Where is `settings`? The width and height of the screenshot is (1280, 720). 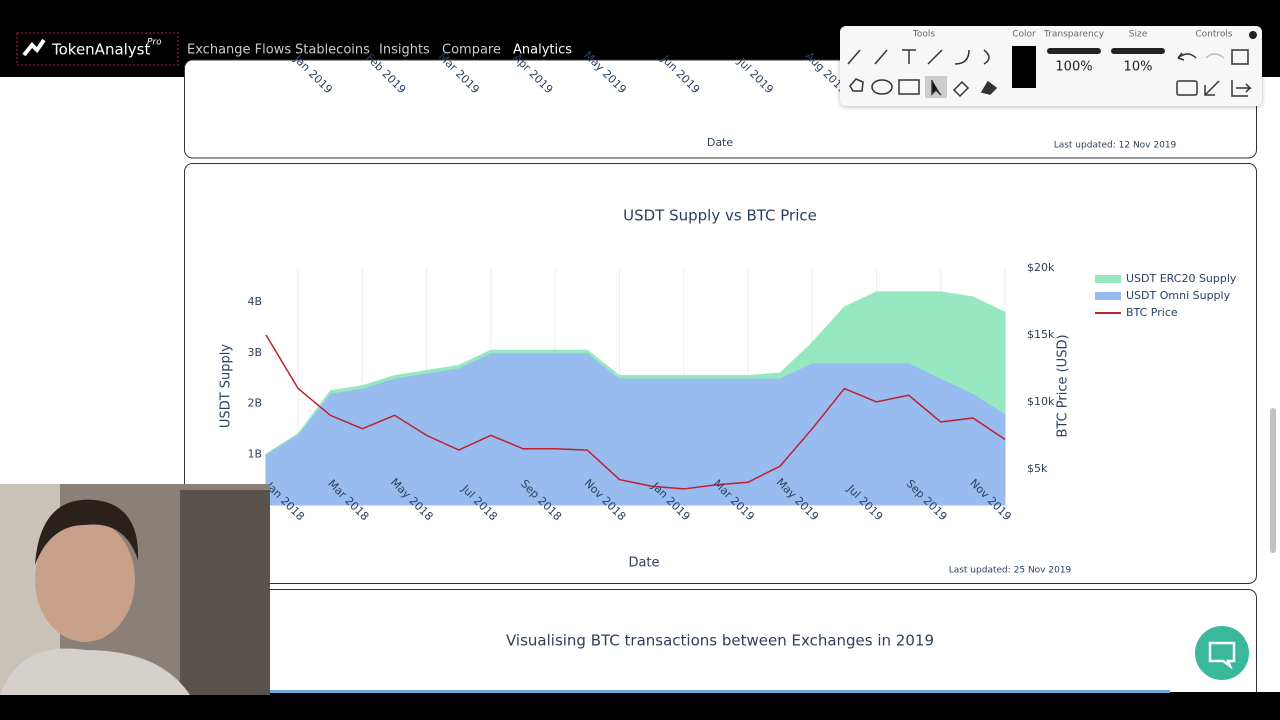 settings is located at coordinates (1253, 35).